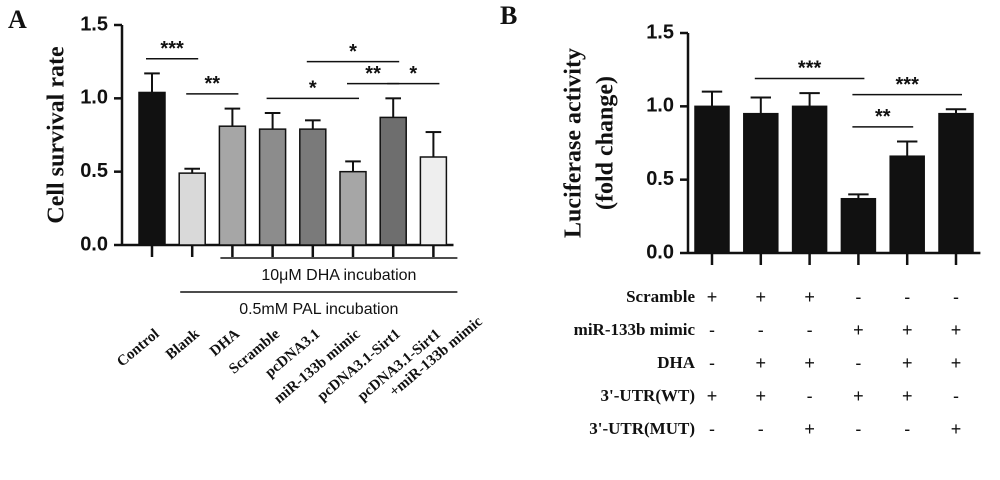 This screenshot has width=1000, height=480. Describe the element at coordinates (676, 362) in the screenshot. I see `condition-label: DHA` at that location.